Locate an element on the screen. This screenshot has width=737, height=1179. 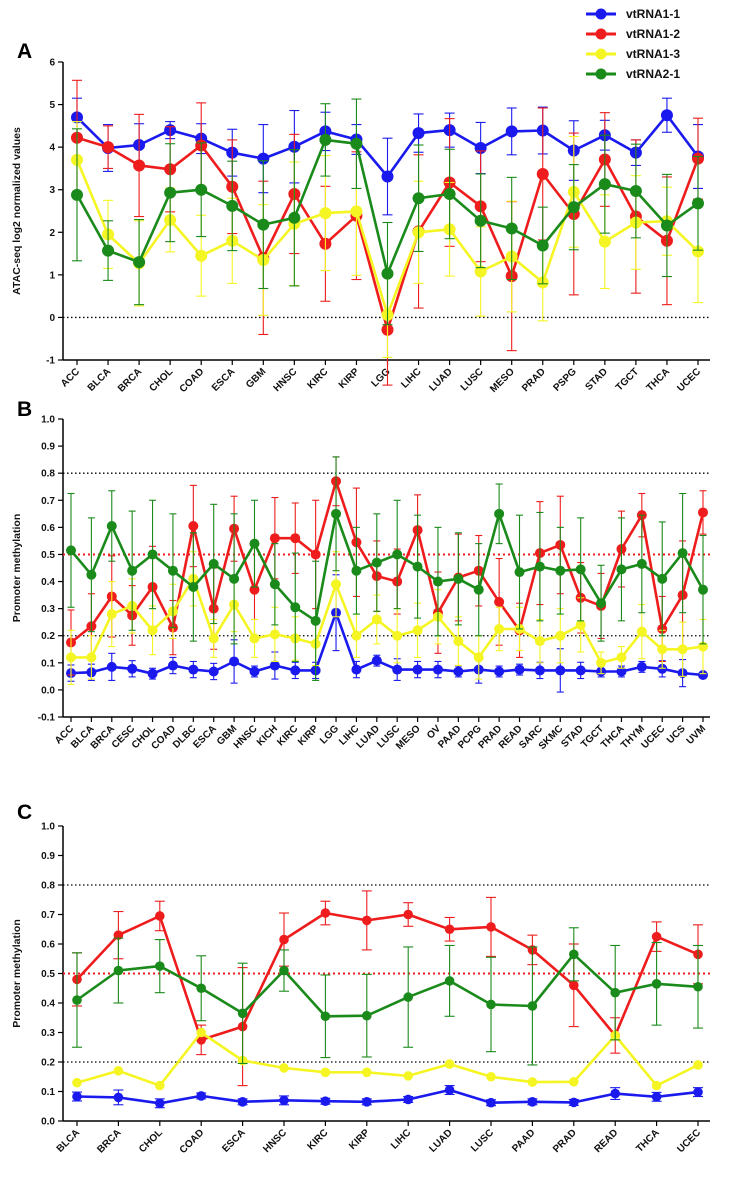
panel-label: A is located at coordinates (24, 51).